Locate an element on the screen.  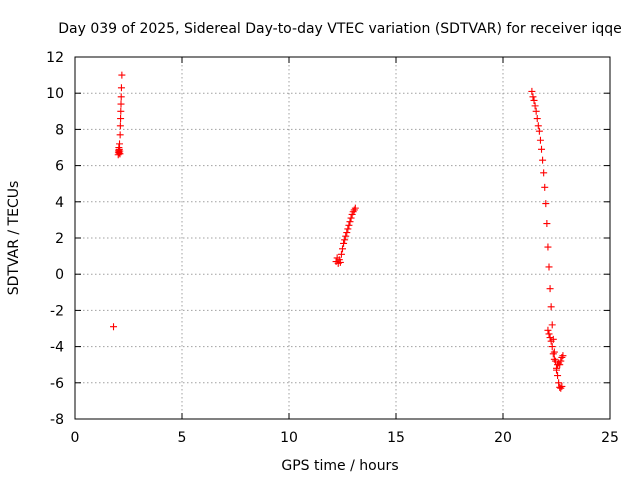
x-tick-label: 5 is located at coordinates (182, 438).